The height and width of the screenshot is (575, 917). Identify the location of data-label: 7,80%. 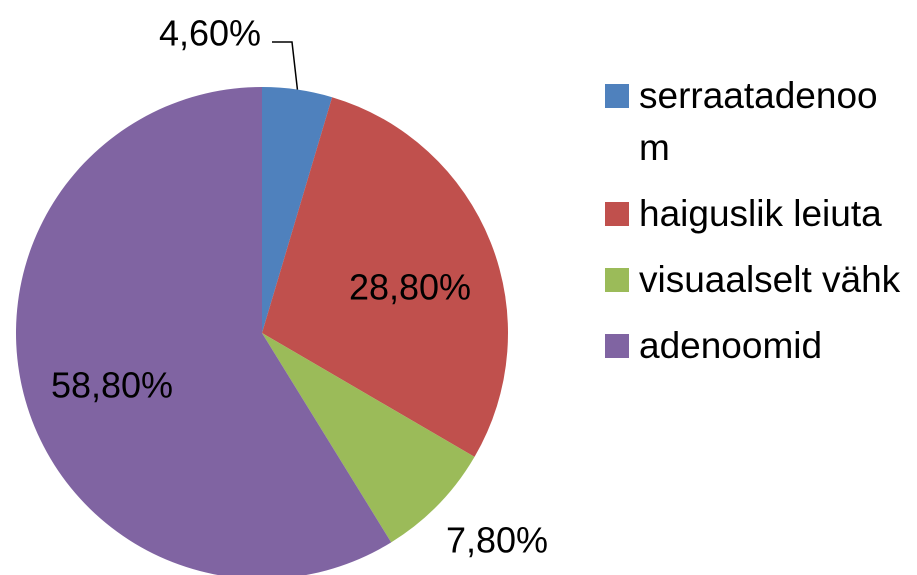
(497, 540).